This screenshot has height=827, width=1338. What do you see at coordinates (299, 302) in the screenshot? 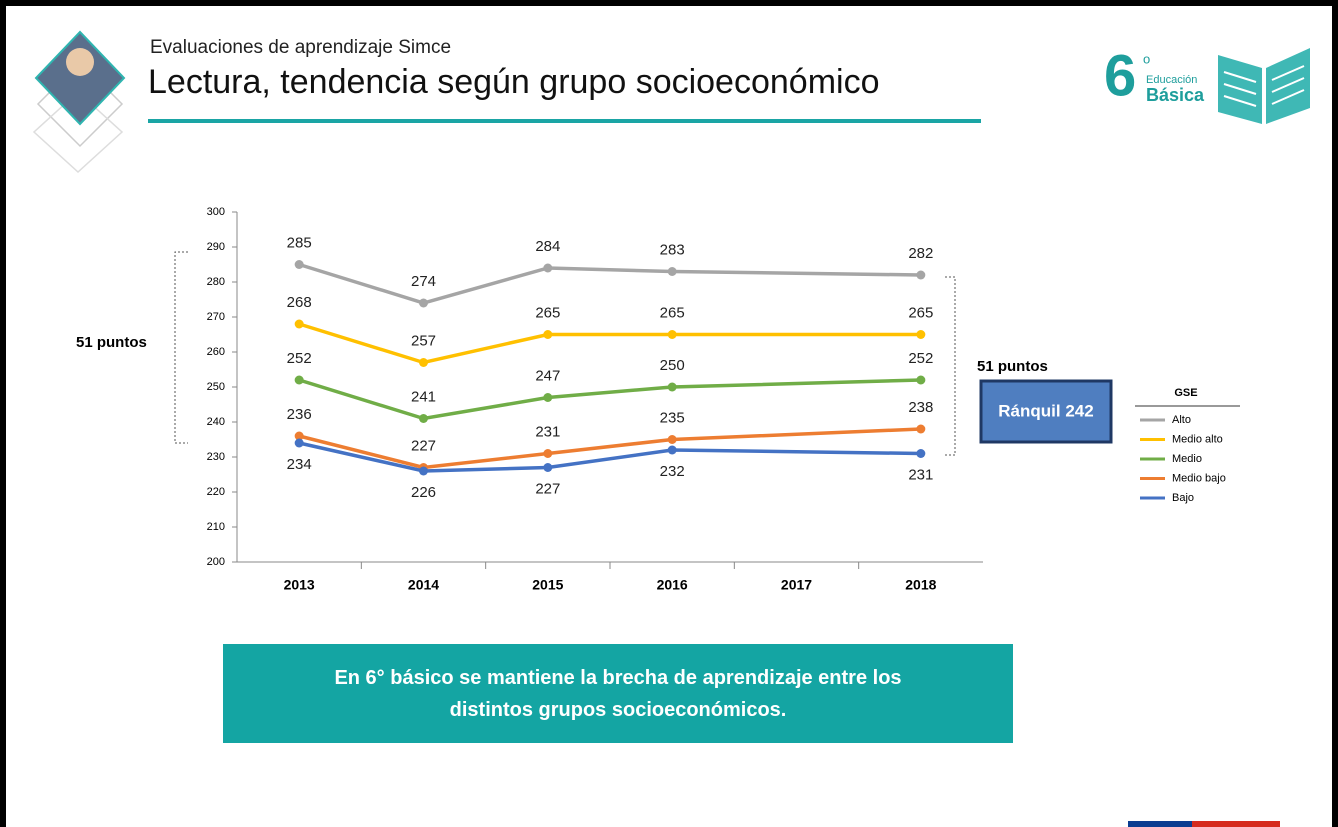
I see `data-label: 268` at bounding box center [299, 302].